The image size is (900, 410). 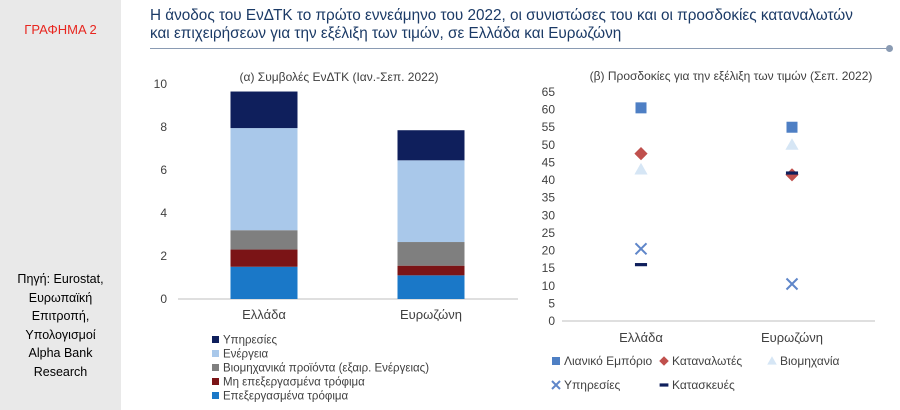 I want to click on source-line: Ευρωπαϊκή, so click(x=60, y=297).